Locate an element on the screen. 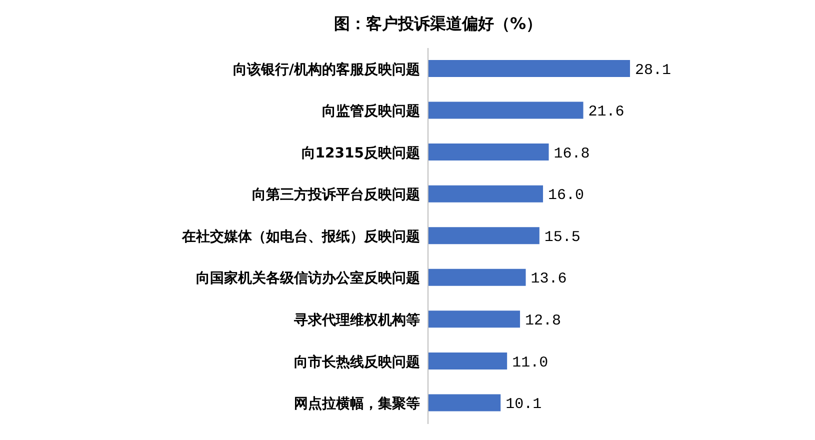  data-label: 10.1 is located at coordinates (524, 405).